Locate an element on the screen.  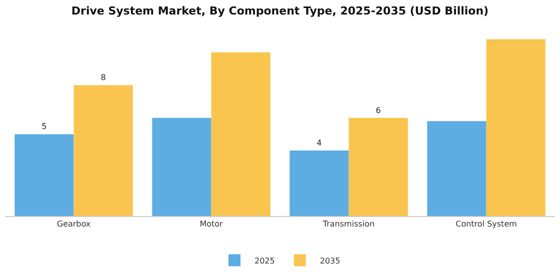
data-label: 6 is located at coordinates (378, 110).